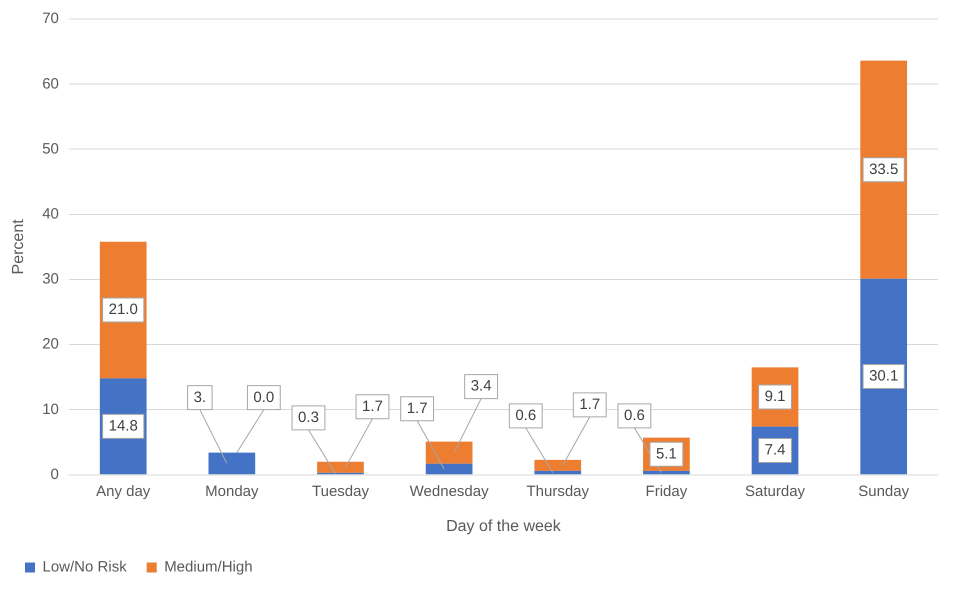 The image size is (953, 590). I want to click on x-tick-label: Any day, so click(123, 491).